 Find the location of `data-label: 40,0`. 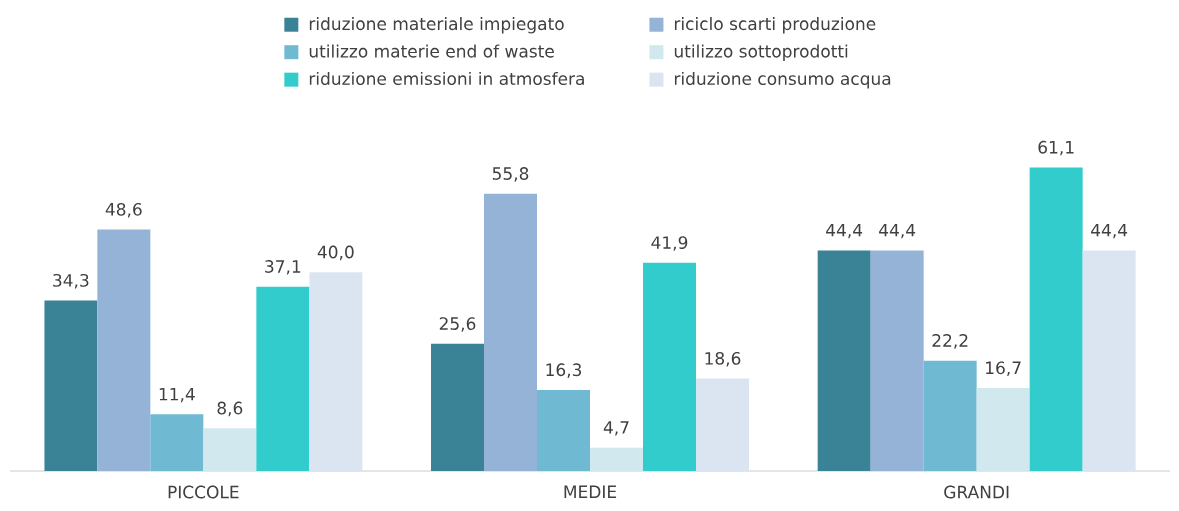

data-label: 40,0 is located at coordinates (335, 253).